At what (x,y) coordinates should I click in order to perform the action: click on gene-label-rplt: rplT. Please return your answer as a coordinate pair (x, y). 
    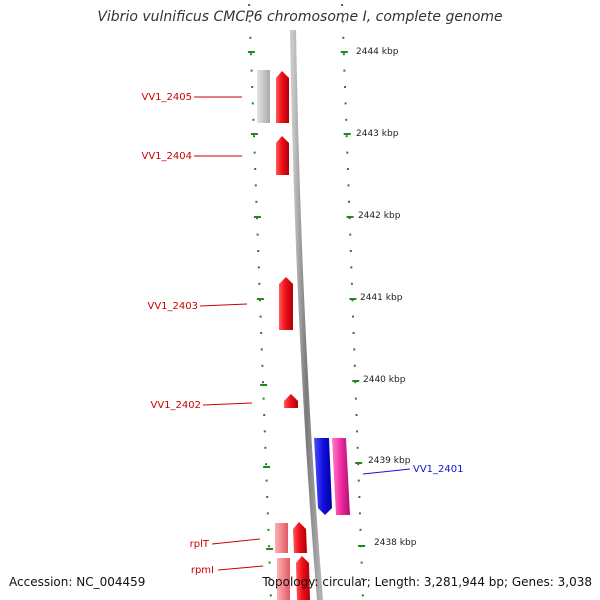
    Looking at the image, I should click on (200, 544).